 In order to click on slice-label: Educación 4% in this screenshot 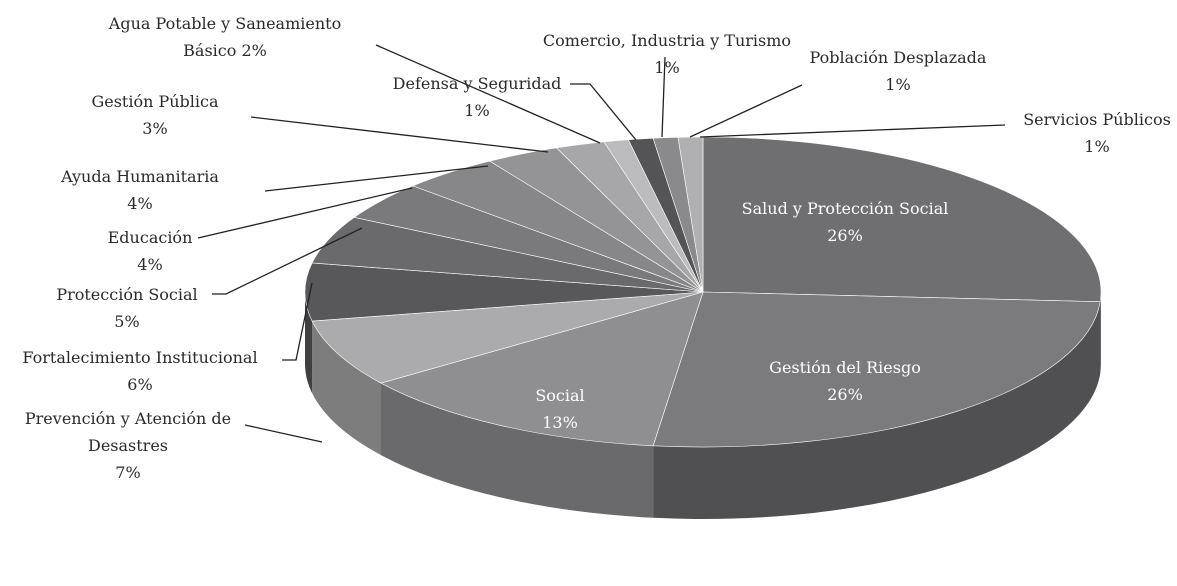, I will do `click(150, 251)`.